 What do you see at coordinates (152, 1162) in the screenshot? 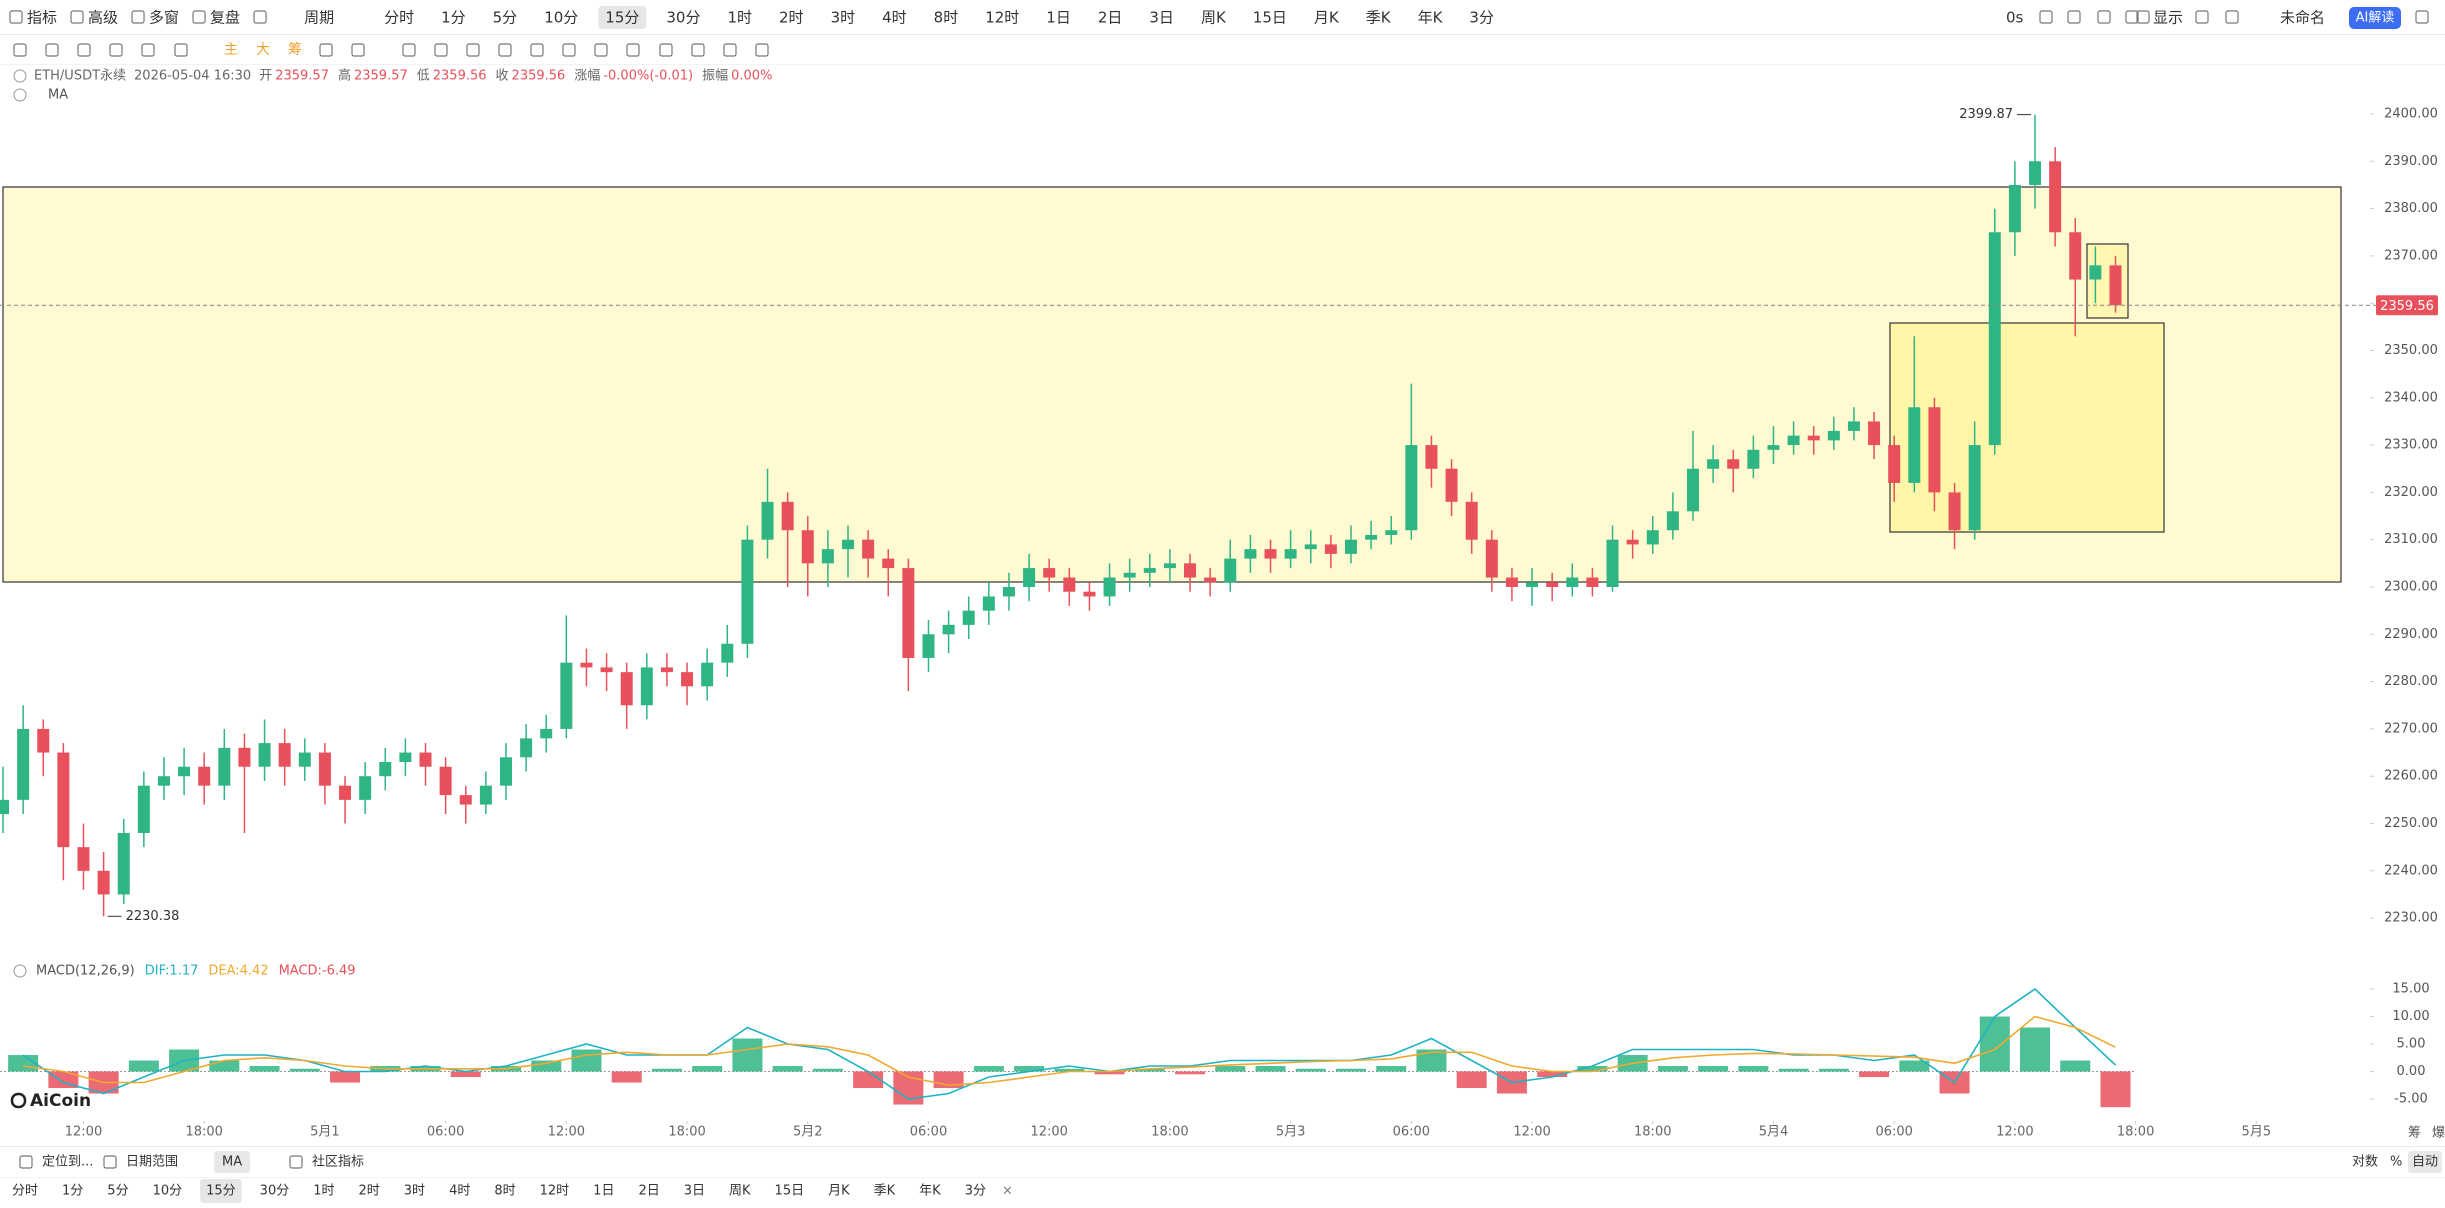
I see `bottom-button: 日期范围` at bounding box center [152, 1162].